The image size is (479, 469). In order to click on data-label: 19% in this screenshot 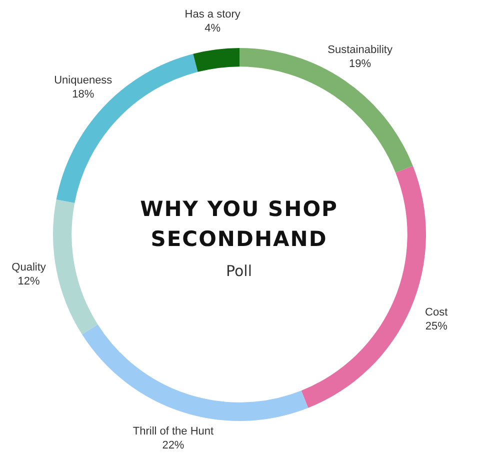, I will do `click(360, 64)`.